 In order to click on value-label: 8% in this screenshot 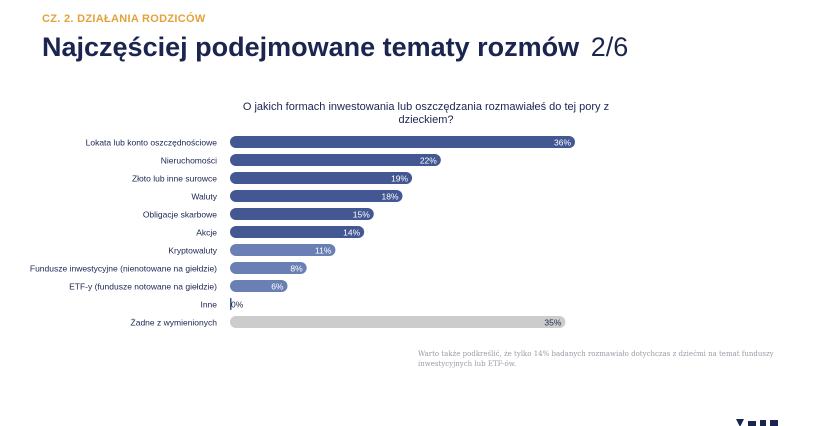, I will do `click(296, 269)`.